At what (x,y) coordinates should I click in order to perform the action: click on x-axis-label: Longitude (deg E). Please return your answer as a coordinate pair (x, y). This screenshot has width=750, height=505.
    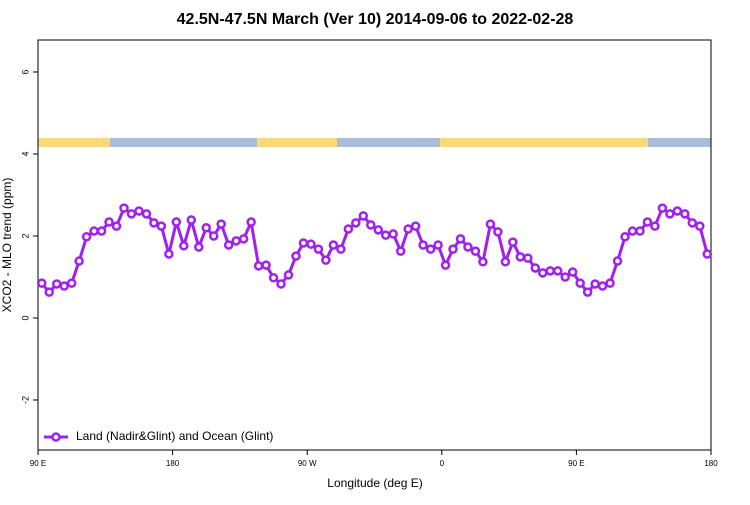
    Looking at the image, I should click on (374, 483).